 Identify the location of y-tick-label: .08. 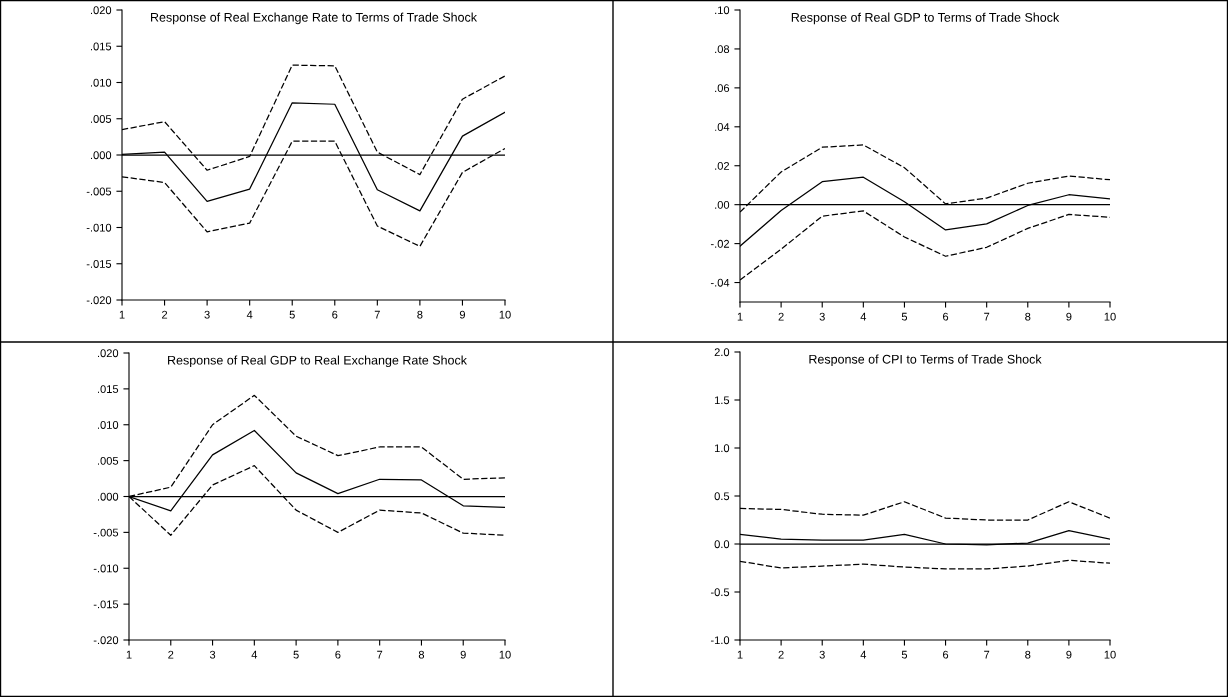
(722, 49).